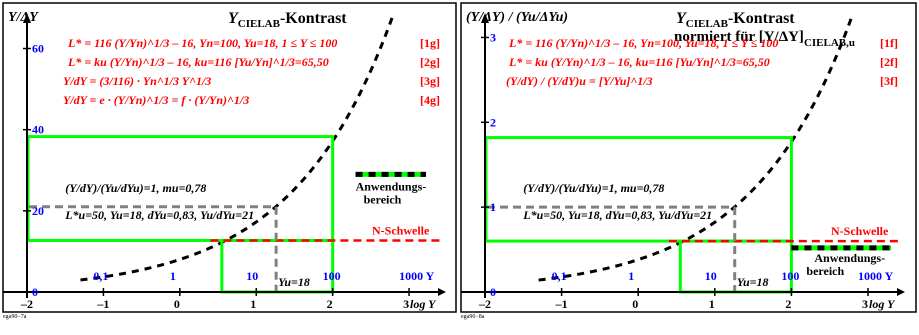 Image resolution: width=919 pixels, height=335 pixels. I want to click on y-tick-label: 1, so click(493, 207).